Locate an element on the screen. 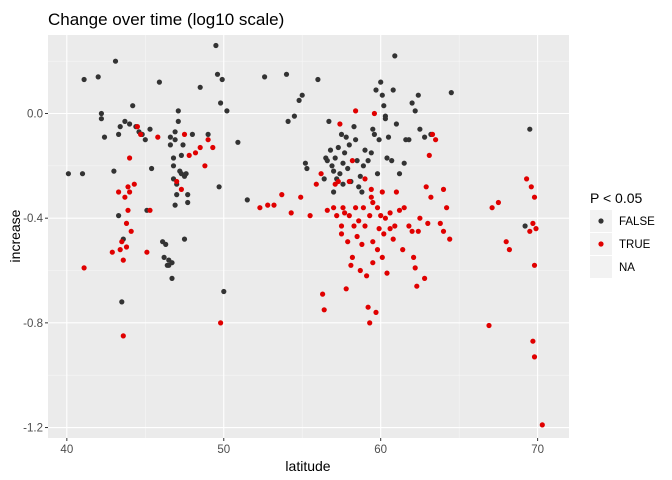 The image size is (672, 480). legend-symbol is located at coordinates (601, 244).